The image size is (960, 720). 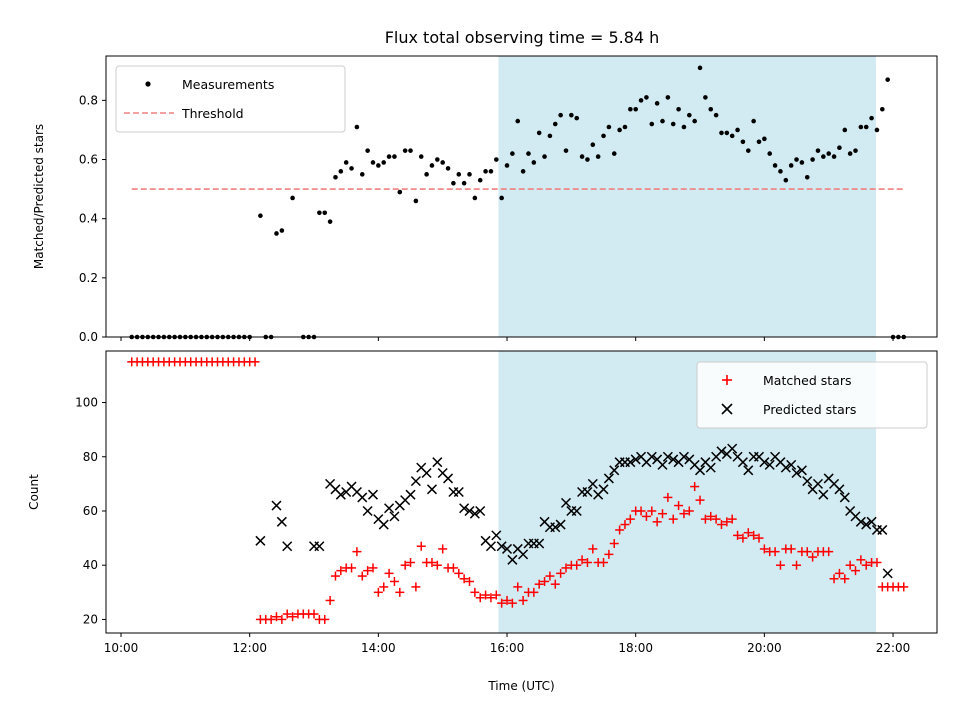 I want to click on legend-measurements-label: Measurements, so click(x=228, y=84).